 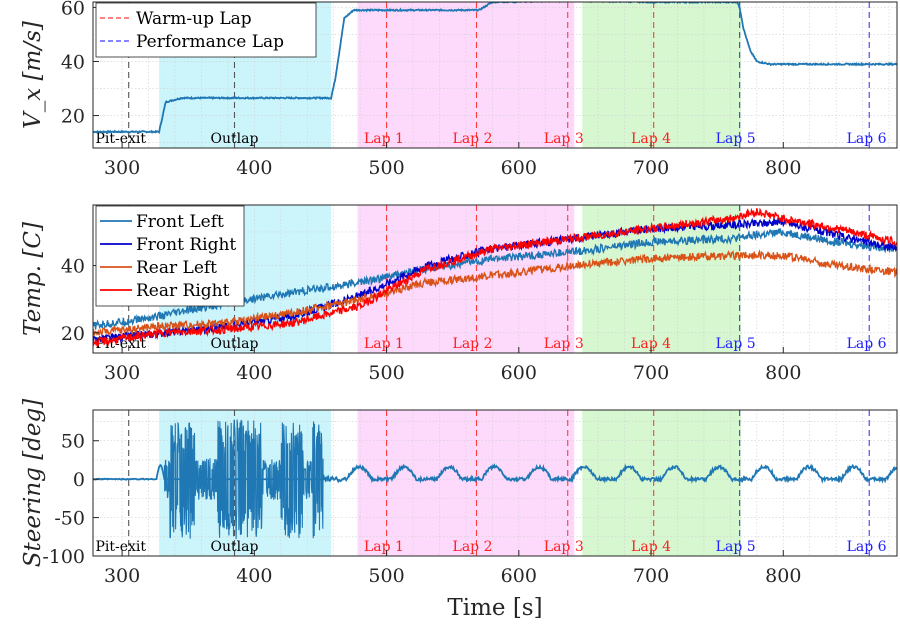 What do you see at coordinates (33, 483) in the screenshot?
I see `y-axis-label: Steering [deg]` at bounding box center [33, 483].